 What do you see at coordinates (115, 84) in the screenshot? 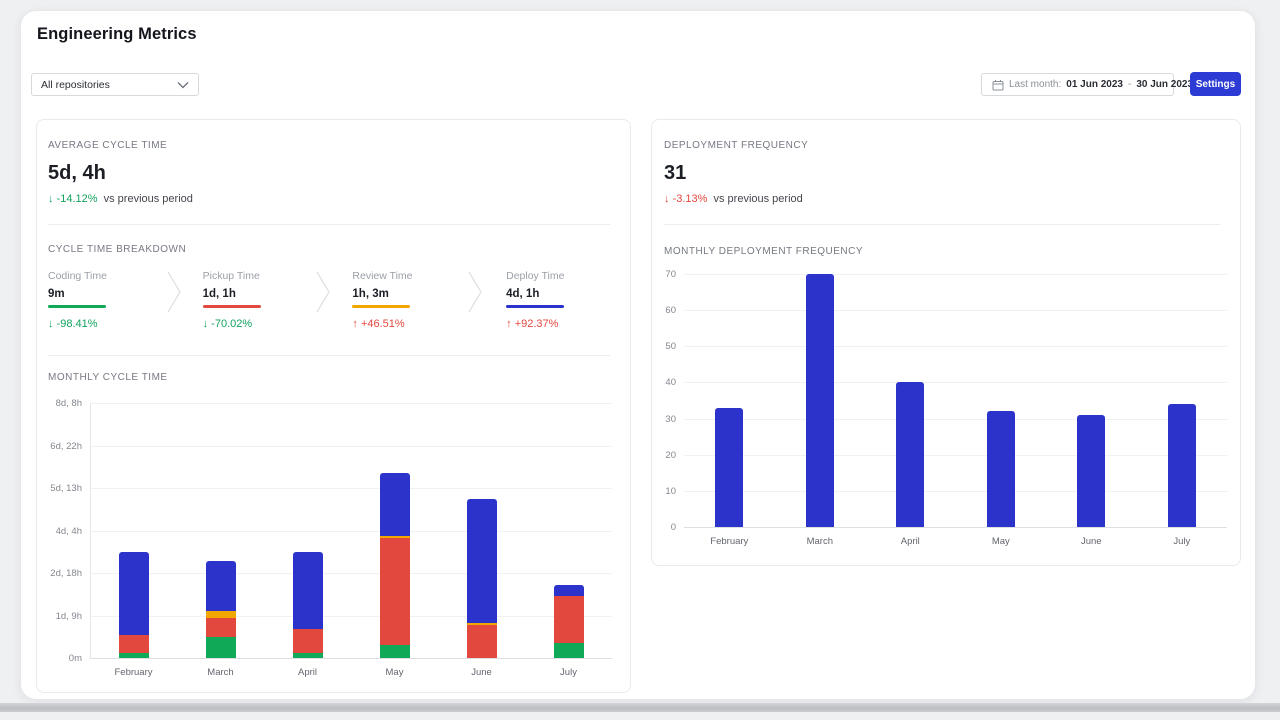
I see `repository-filter-dropdown: All repositories` at bounding box center [115, 84].